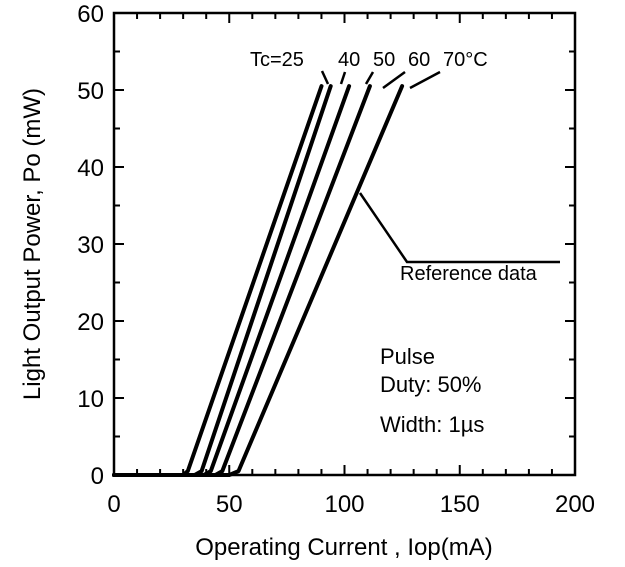 This screenshot has height=567, width=625. What do you see at coordinates (97, 476) in the screenshot?
I see `y-tick-label: 0` at bounding box center [97, 476].